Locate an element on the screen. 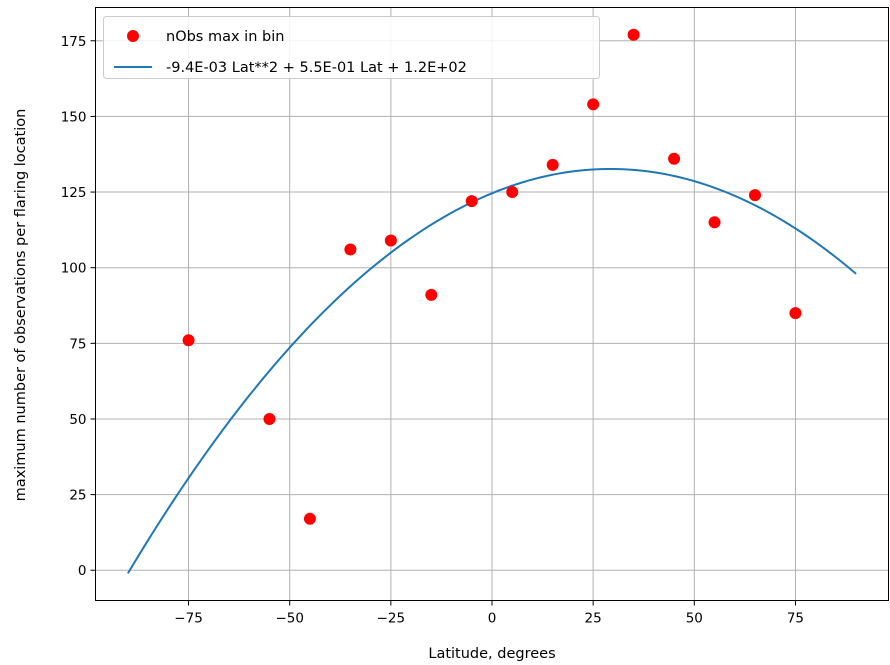 Image resolution: width=890 pixels, height=665 pixels. y-tick-label: 25 is located at coordinates (77, 496).